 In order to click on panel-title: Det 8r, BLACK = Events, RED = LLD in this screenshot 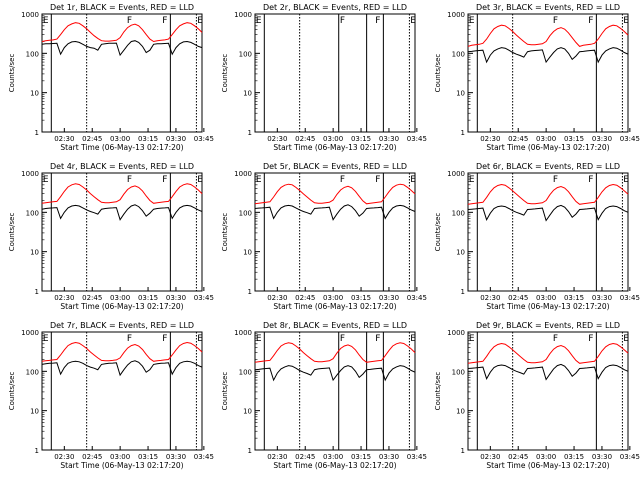, I will do `click(335, 325)`.